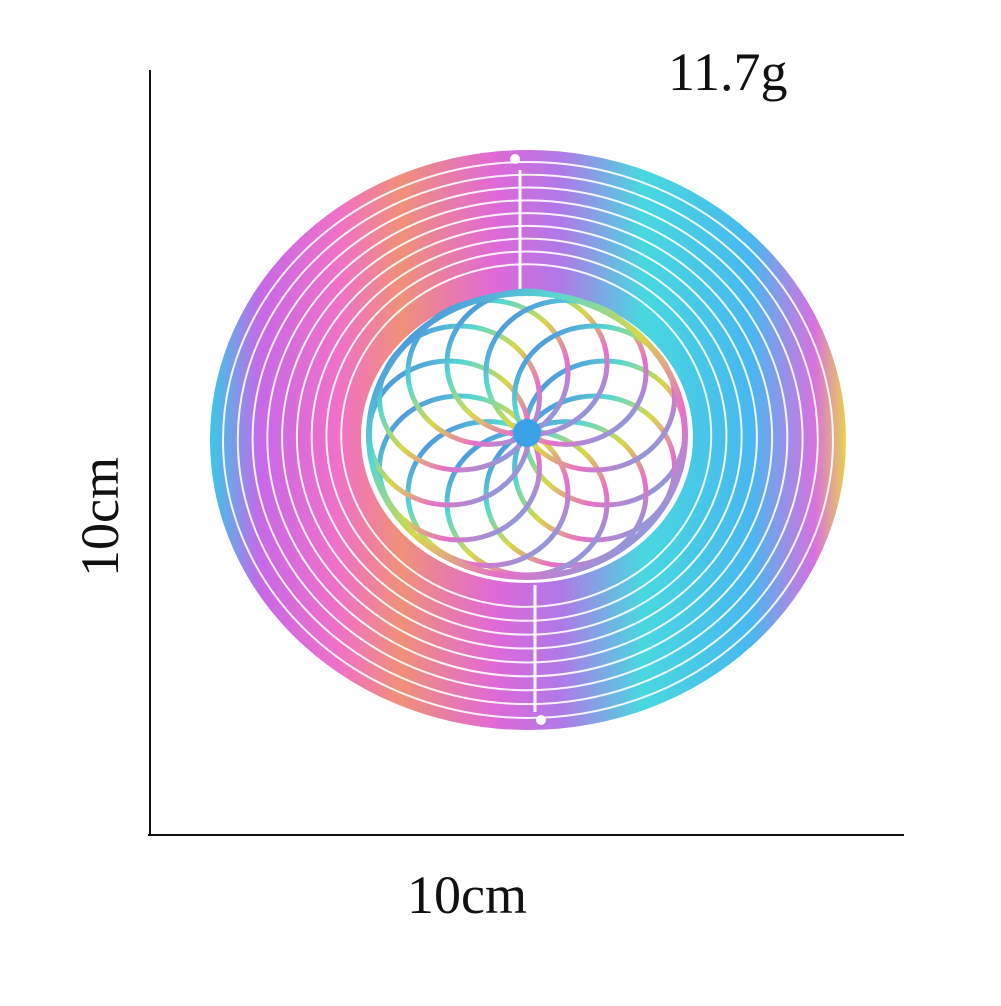 The image size is (1001, 1006). Describe the element at coordinates (595, 398) in the screenshot. I see `flower-petal` at that location.